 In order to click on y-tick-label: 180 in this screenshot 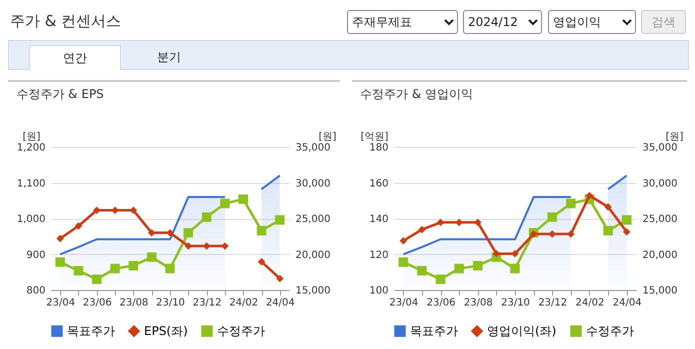, I will do `click(378, 148)`.